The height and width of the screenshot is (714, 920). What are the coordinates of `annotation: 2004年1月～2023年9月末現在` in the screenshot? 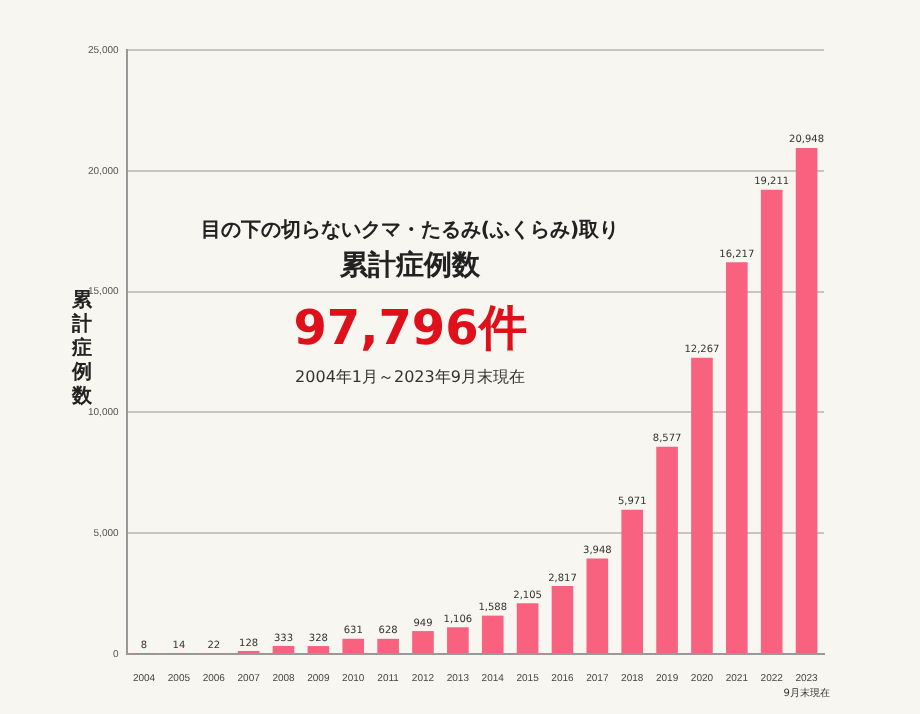 It's located at (410, 377).